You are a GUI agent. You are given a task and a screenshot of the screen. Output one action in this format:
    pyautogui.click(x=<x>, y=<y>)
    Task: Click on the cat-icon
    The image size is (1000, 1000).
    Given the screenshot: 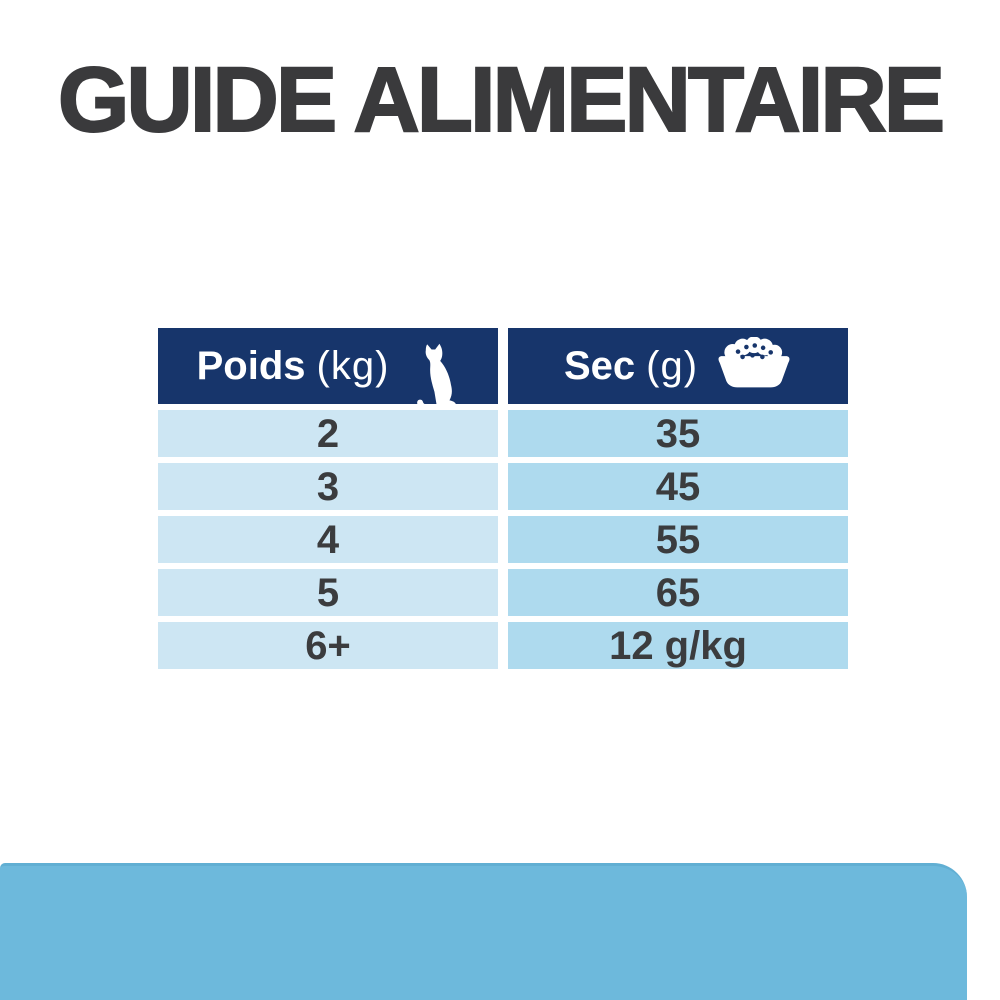 What is the action you would take?
    pyautogui.click(x=433, y=379)
    